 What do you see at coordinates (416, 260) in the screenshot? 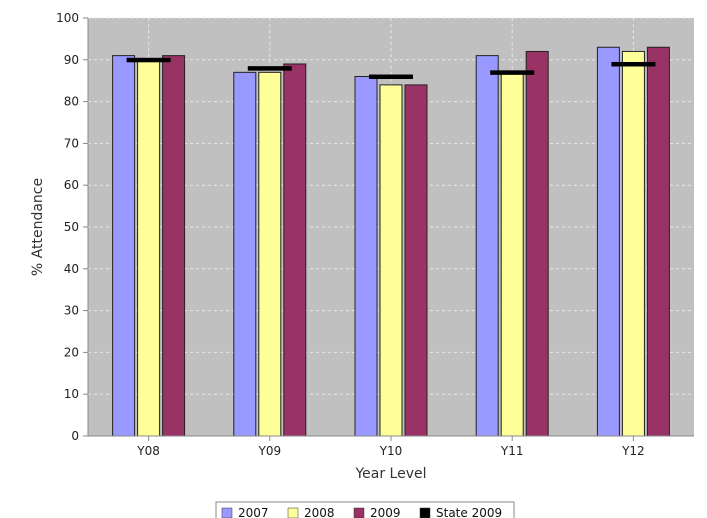
I see `bar-2009-Y10` at bounding box center [416, 260].